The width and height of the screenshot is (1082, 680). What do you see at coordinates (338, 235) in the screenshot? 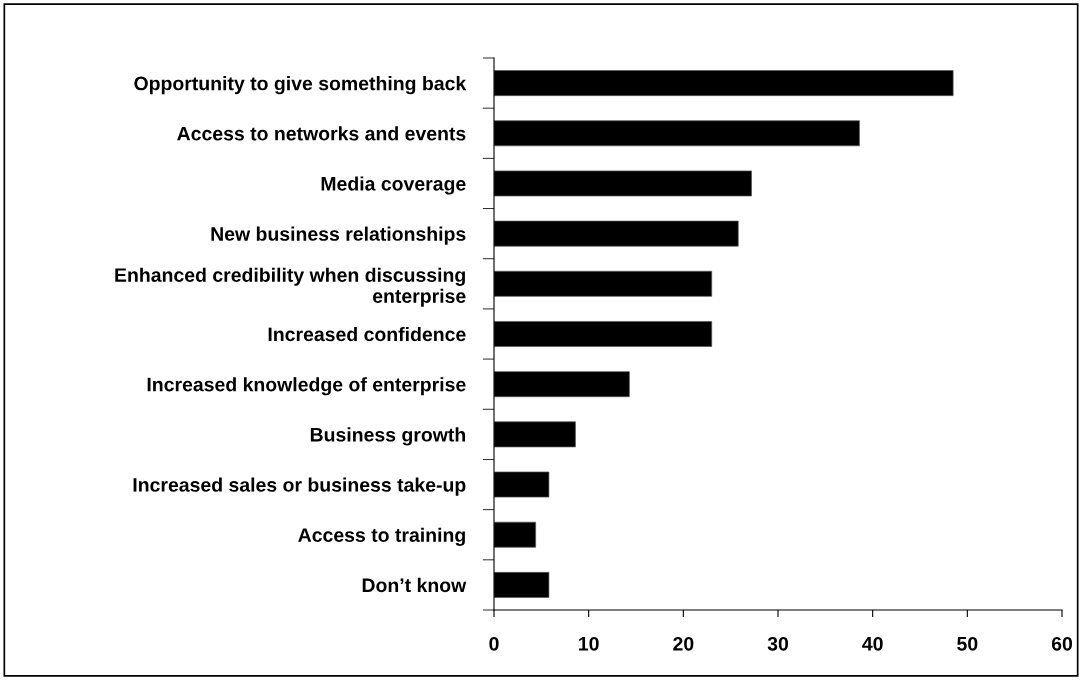
I see `y-tick-label: New business relationships` at bounding box center [338, 235].